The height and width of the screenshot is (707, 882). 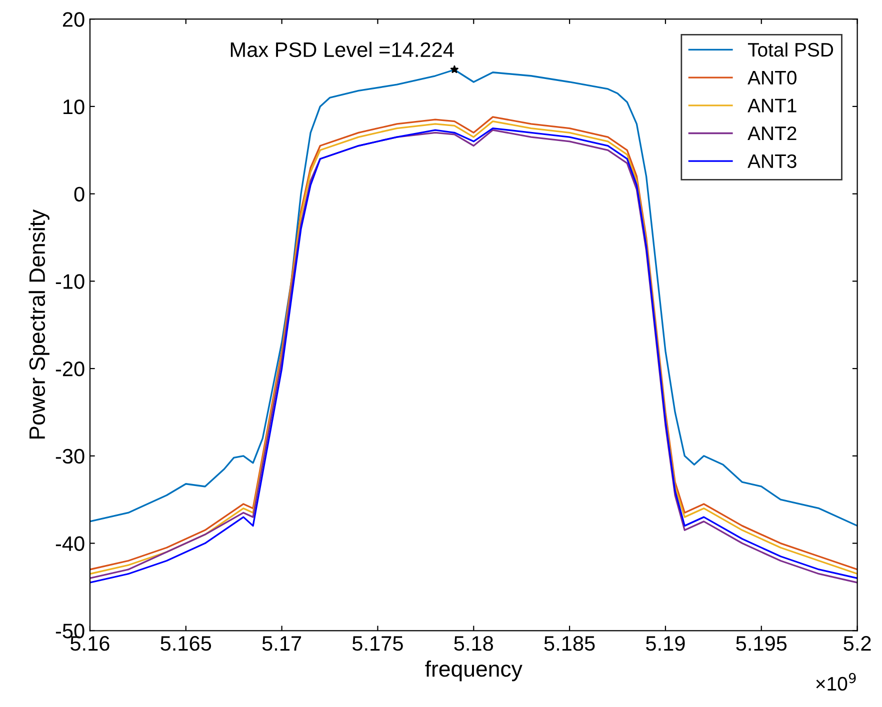 I want to click on y-tick-label: 20, so click(x=73, y=19).